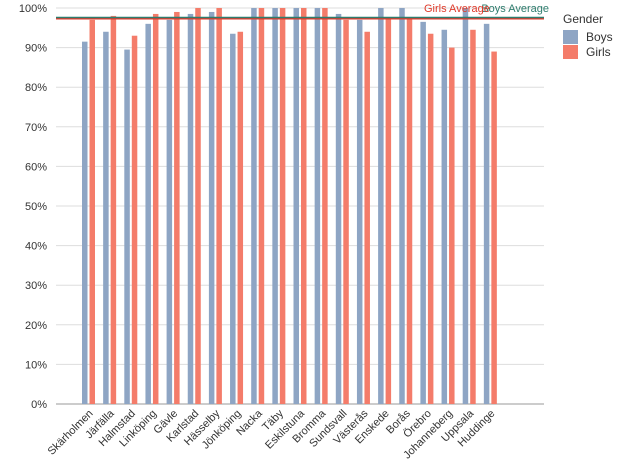 The height and width of the screenshot is (474, 632). I want to click on legend: Gender Boys Girls, so click(588, 35).